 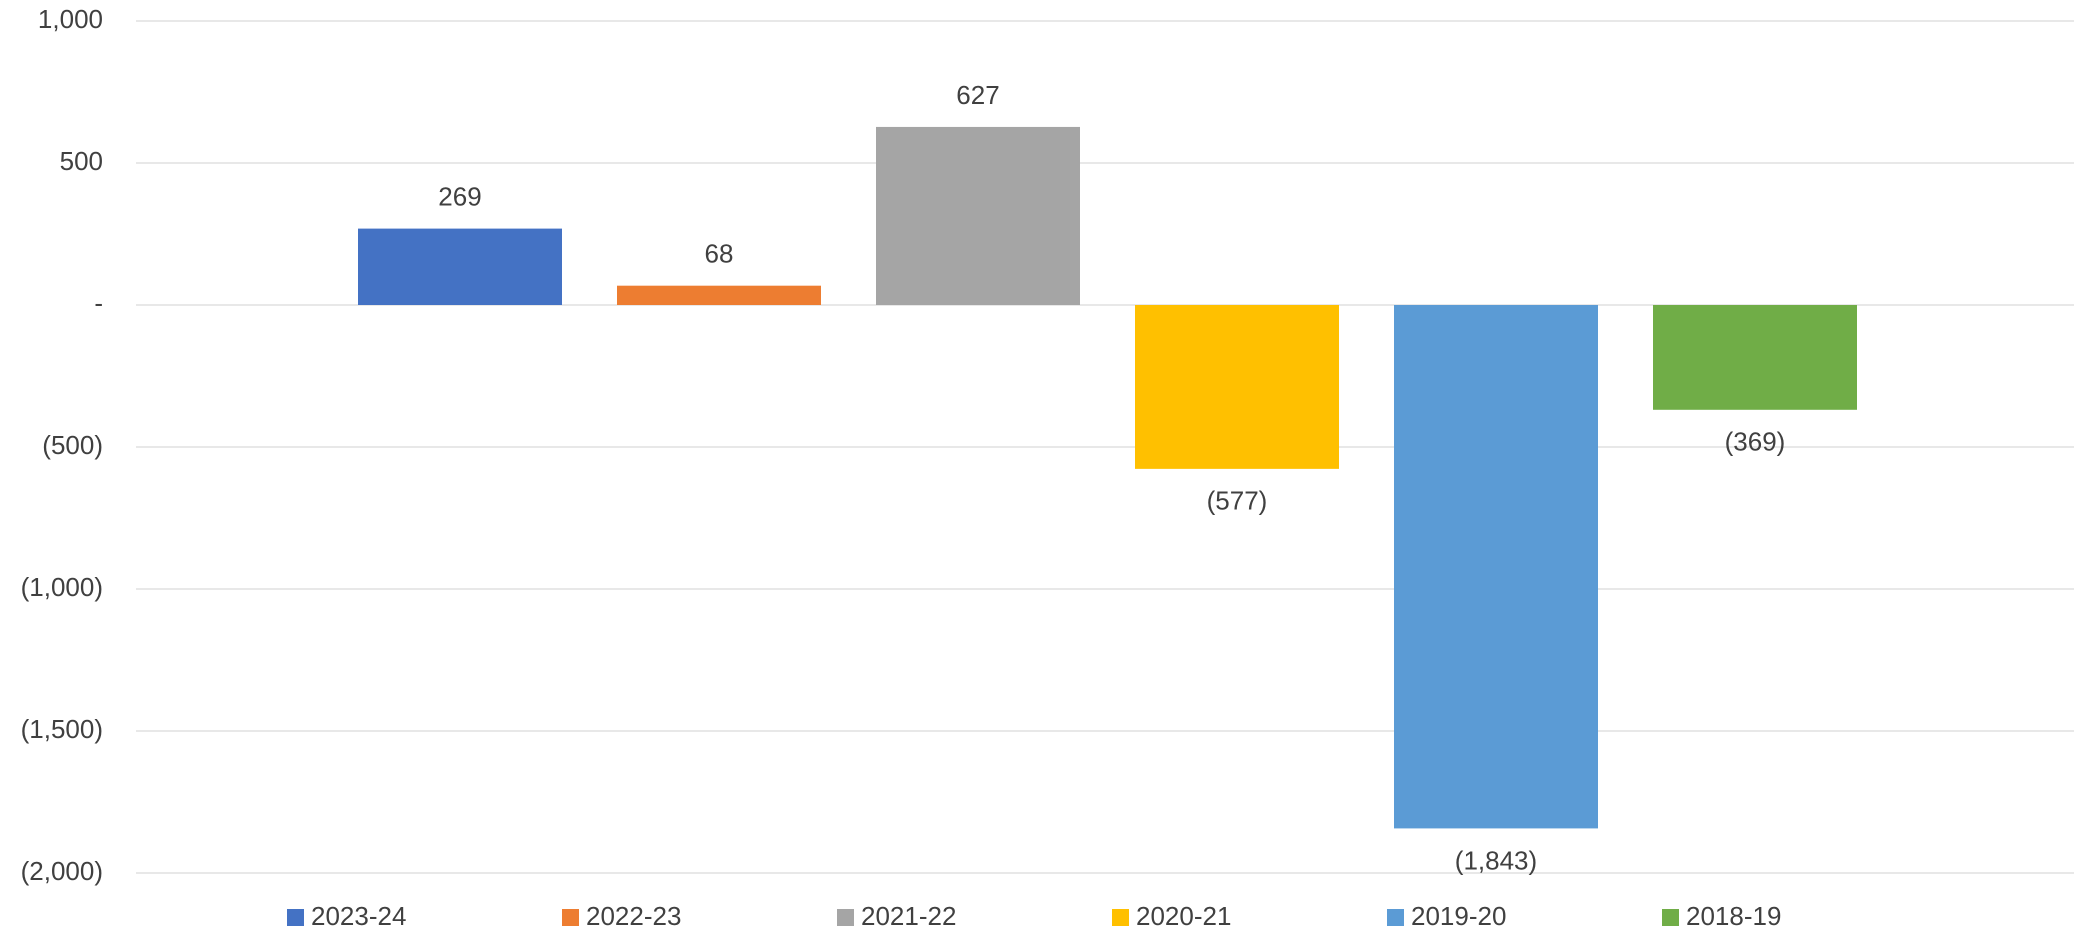 What do you see at coordinates (719, 254) in the screenshot?
I see `data-label: 68` at bounding box center [719, 254].